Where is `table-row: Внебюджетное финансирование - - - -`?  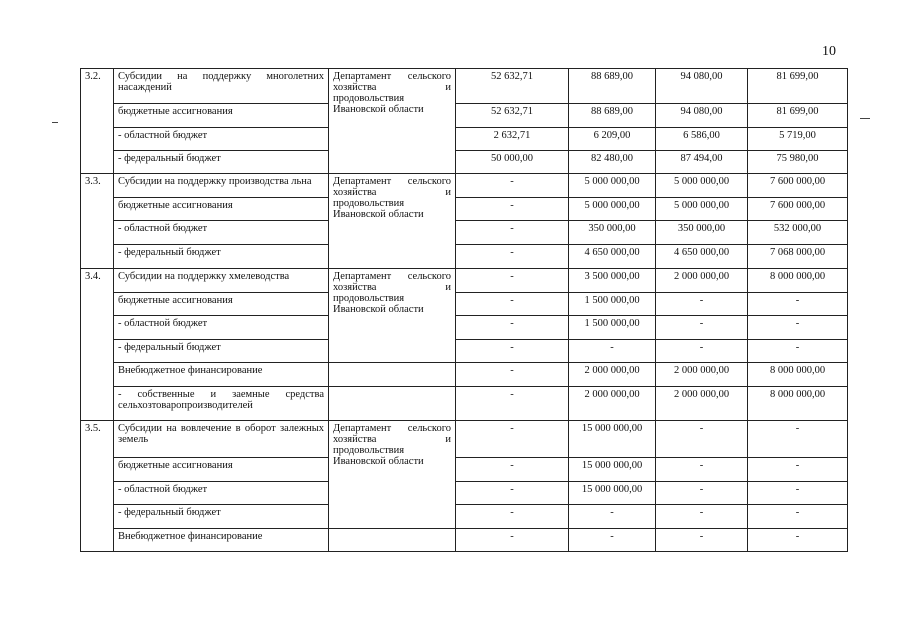
table-row: Внебюджетное финансирование - - - - is located at coordinates (464, 540).